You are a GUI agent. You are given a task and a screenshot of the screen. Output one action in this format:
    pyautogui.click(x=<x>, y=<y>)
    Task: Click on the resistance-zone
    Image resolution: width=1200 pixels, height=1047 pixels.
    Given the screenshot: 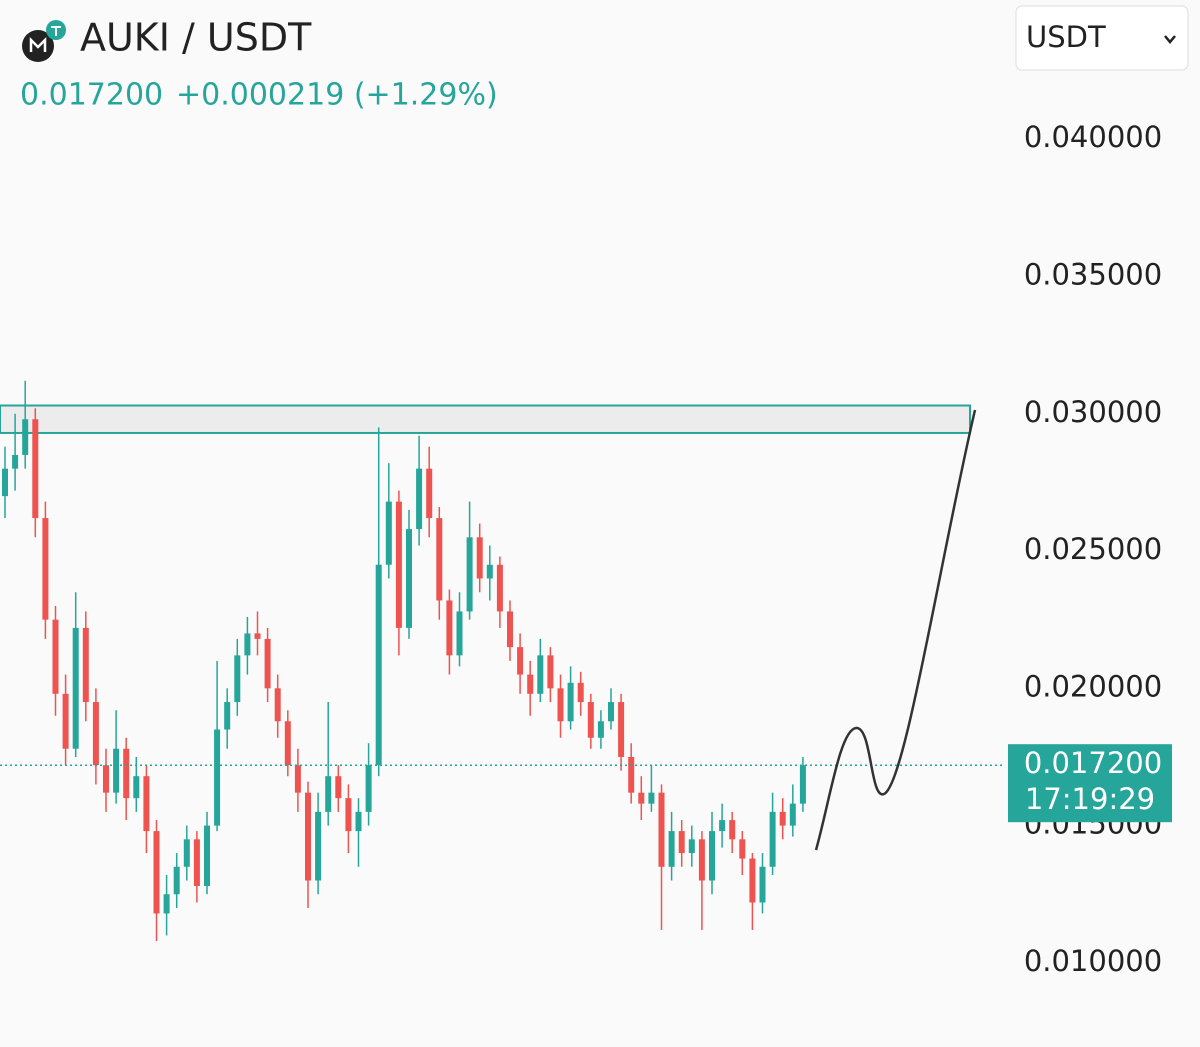 What is the action you would take?
    pyautogui.click(x=485, y=419)
    